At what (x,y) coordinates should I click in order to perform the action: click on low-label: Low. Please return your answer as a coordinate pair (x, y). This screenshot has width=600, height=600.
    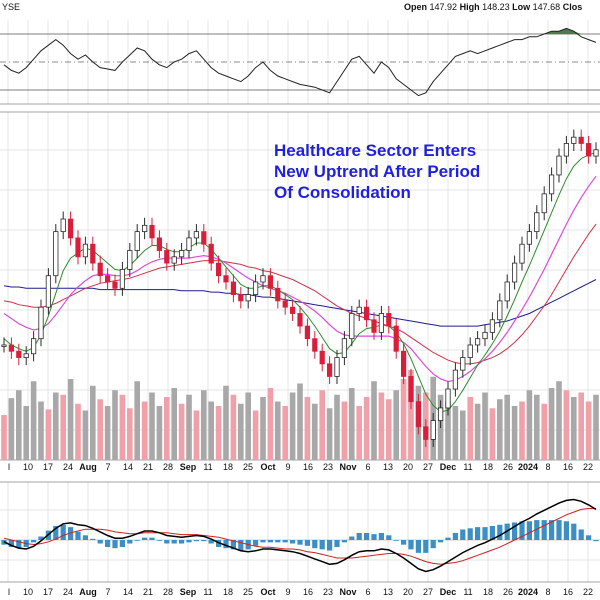
    Looking at the image, I should click on (521, 7).